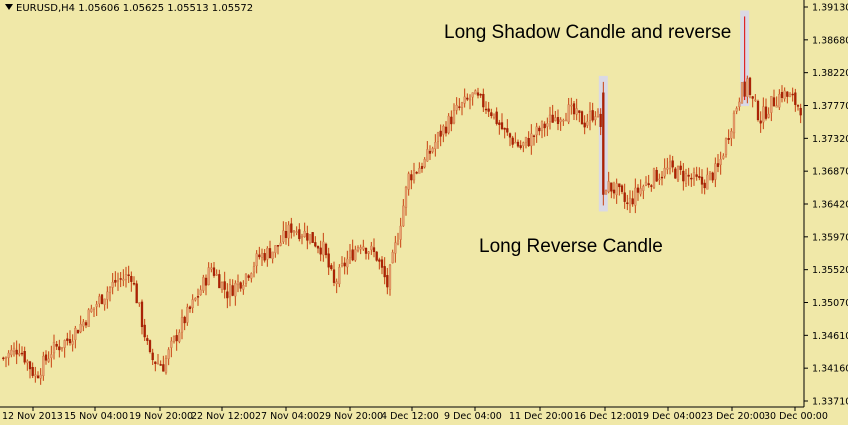 The height and width of the screenshot is (425, 848). What do you see at coordinates (830, 402) in the screenshot?
I see `price-tick-label: 1.33710` at bounding box center [830, 402].